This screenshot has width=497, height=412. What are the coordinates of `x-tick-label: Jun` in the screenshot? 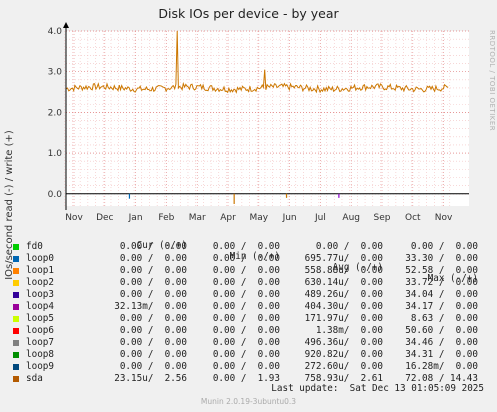 It's located at (289, 218).